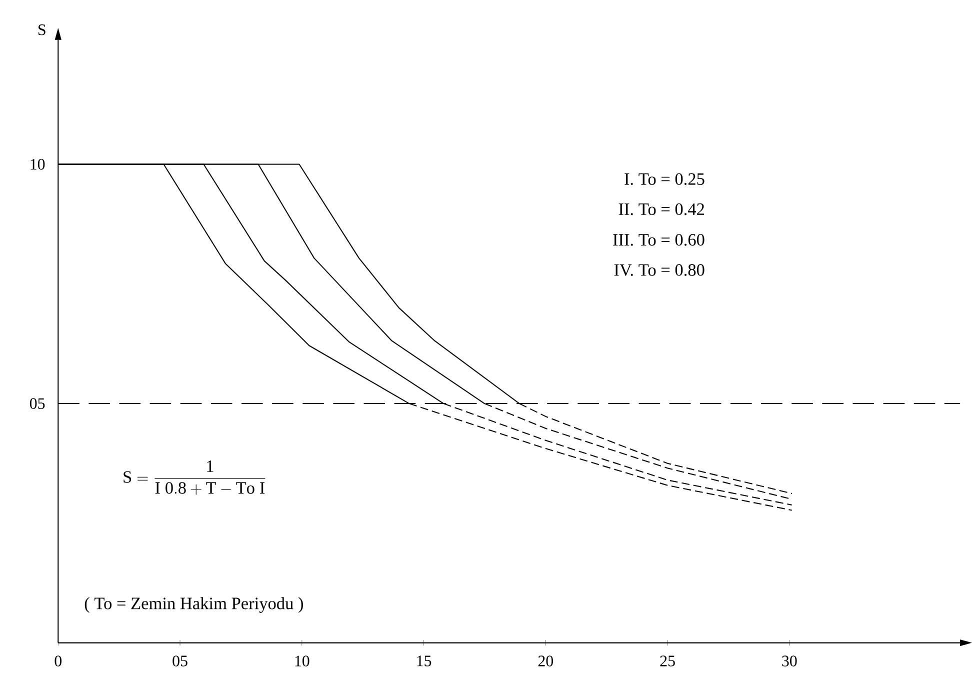 The width and height of the screenshot is (973, 696). I want to click on x-tick-label: 25, so click(667, 661).